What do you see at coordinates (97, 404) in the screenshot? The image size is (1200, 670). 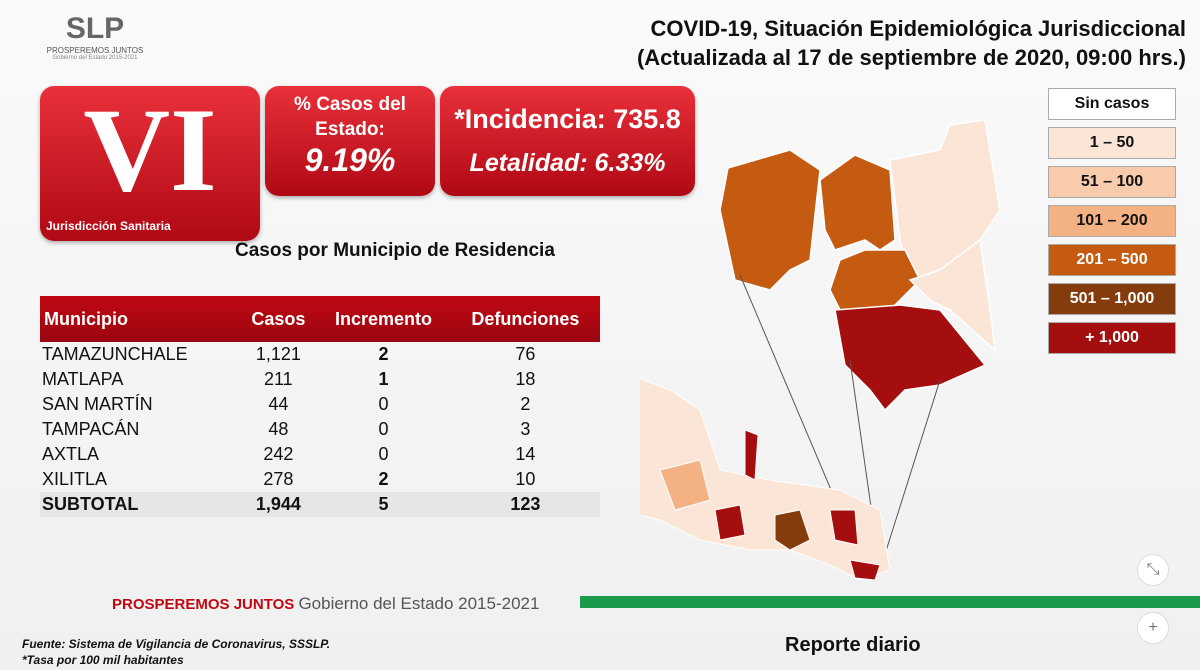 I see `municipio-cell: SAN MARTÍN` at bounding box center [97, 404].